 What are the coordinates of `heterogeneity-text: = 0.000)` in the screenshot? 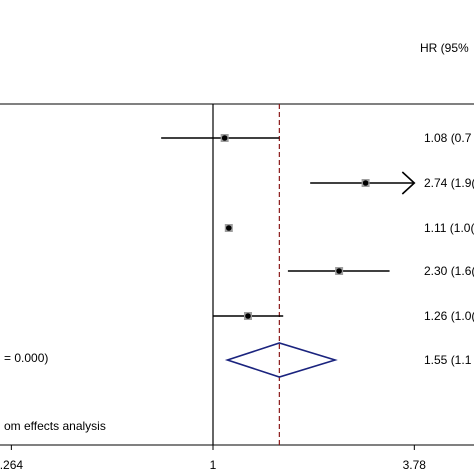 It's located at (26, 358).